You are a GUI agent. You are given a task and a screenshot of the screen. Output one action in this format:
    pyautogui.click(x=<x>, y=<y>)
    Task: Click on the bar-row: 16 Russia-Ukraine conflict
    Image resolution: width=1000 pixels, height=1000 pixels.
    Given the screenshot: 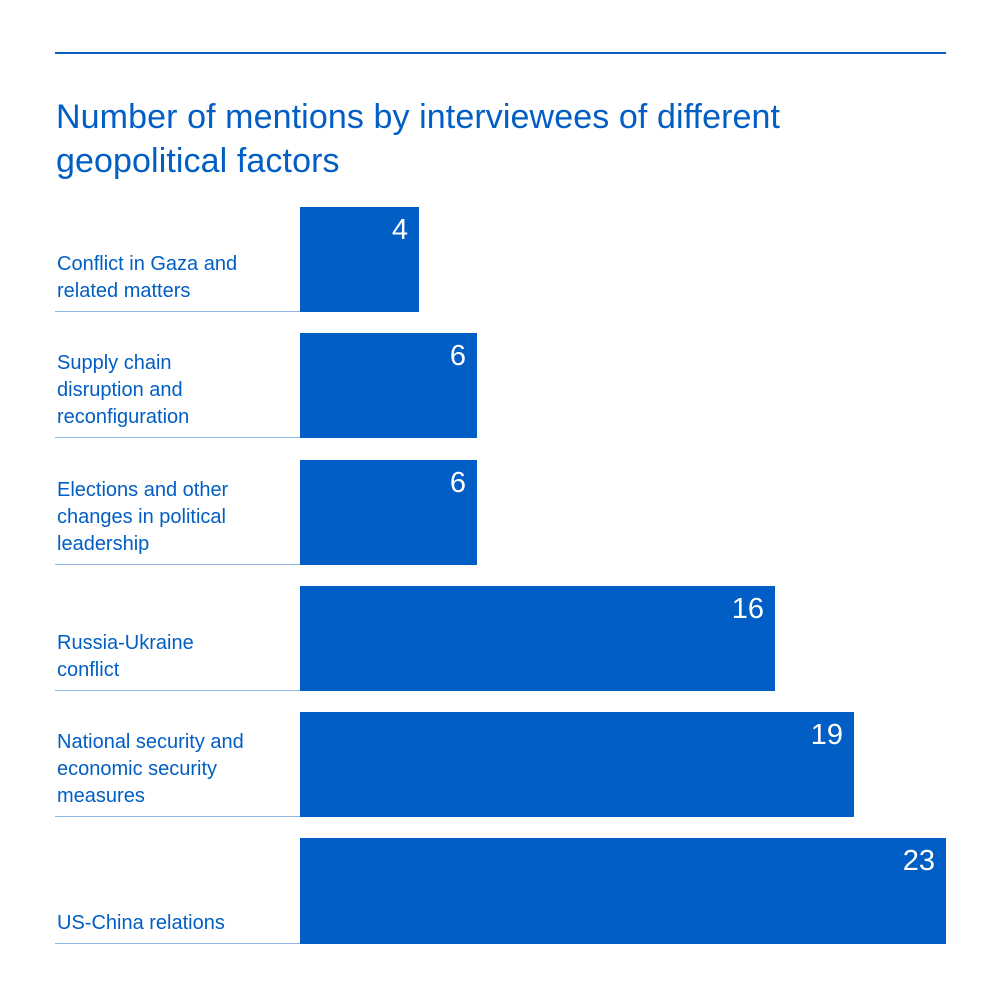 What is the action you would take?
    pyautogui.click(x=500, y=638)
    